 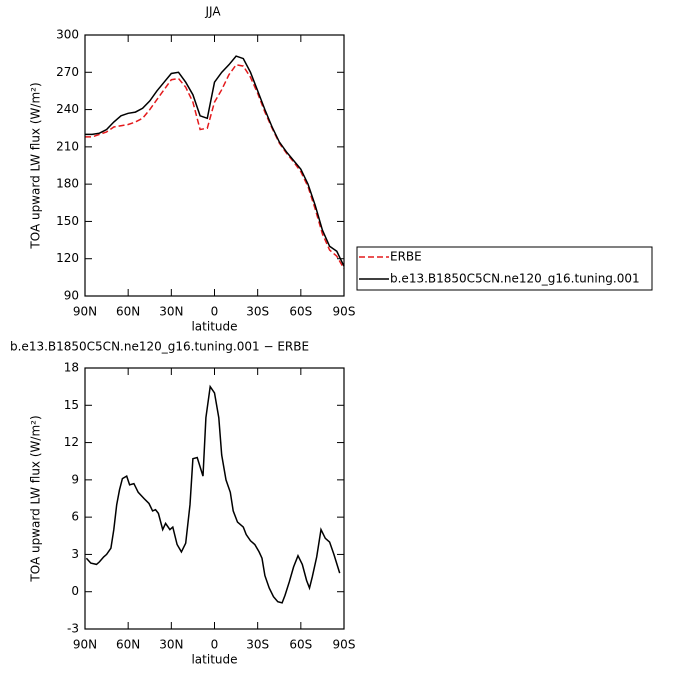 What do you see at coordinates (71, 442) in the screenshot?
I see `y-tick-label: 12` at bounding box center [71, 442].